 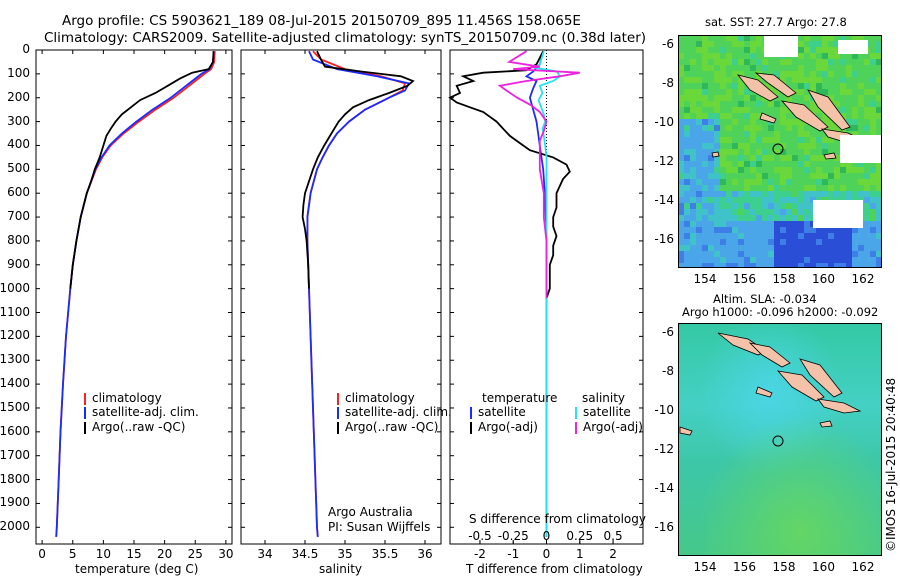 What do you see at coordinates (26, 49) in the screenshot?
I see `depth-tick-label: 0` at bounding box center [26, 49].